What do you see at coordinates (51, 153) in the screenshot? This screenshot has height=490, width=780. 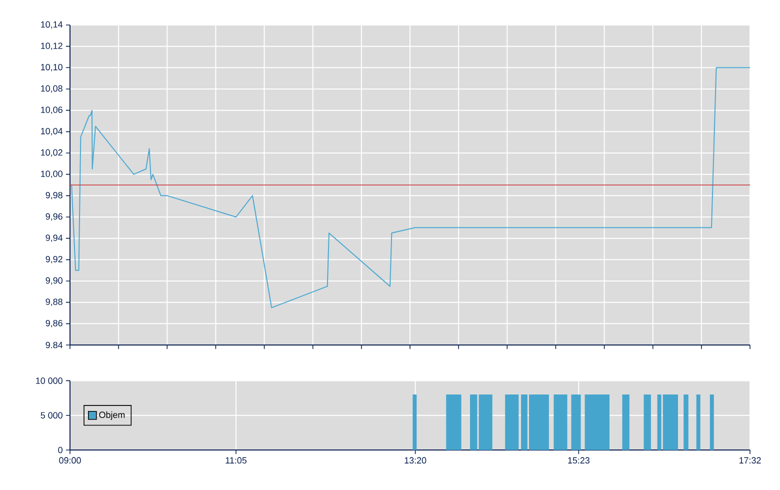 I see `y-tick-label: 10,02` at bounding box center [51, 153].